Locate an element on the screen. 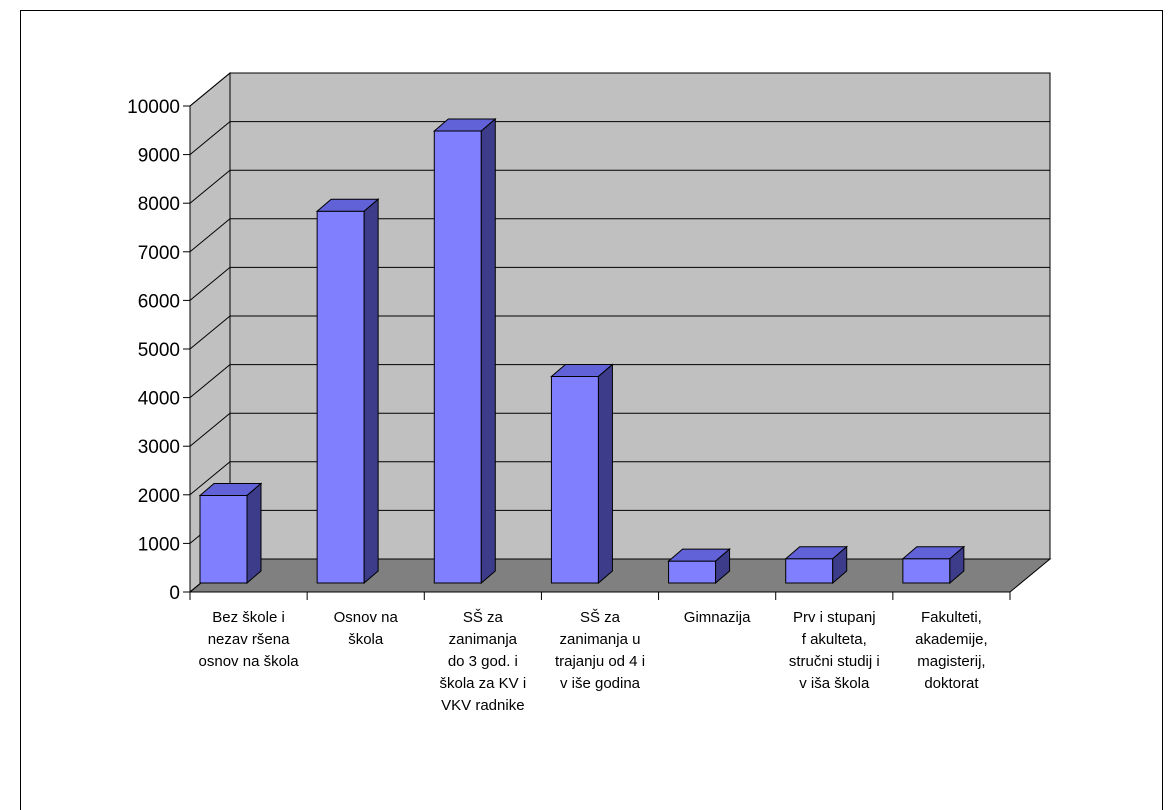 The height and width of the screenshot is (810, 1174). x-category-label: Gimnazija is located at coordinates (717, 617).